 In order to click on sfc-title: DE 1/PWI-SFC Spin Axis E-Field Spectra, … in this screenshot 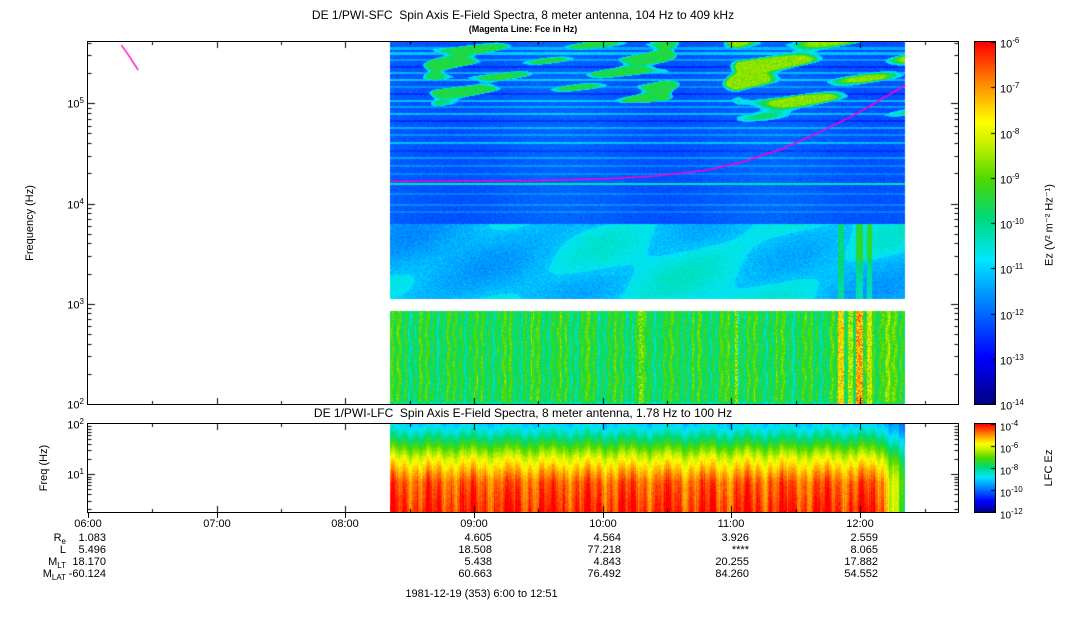, I will do `click(523, 15)`.